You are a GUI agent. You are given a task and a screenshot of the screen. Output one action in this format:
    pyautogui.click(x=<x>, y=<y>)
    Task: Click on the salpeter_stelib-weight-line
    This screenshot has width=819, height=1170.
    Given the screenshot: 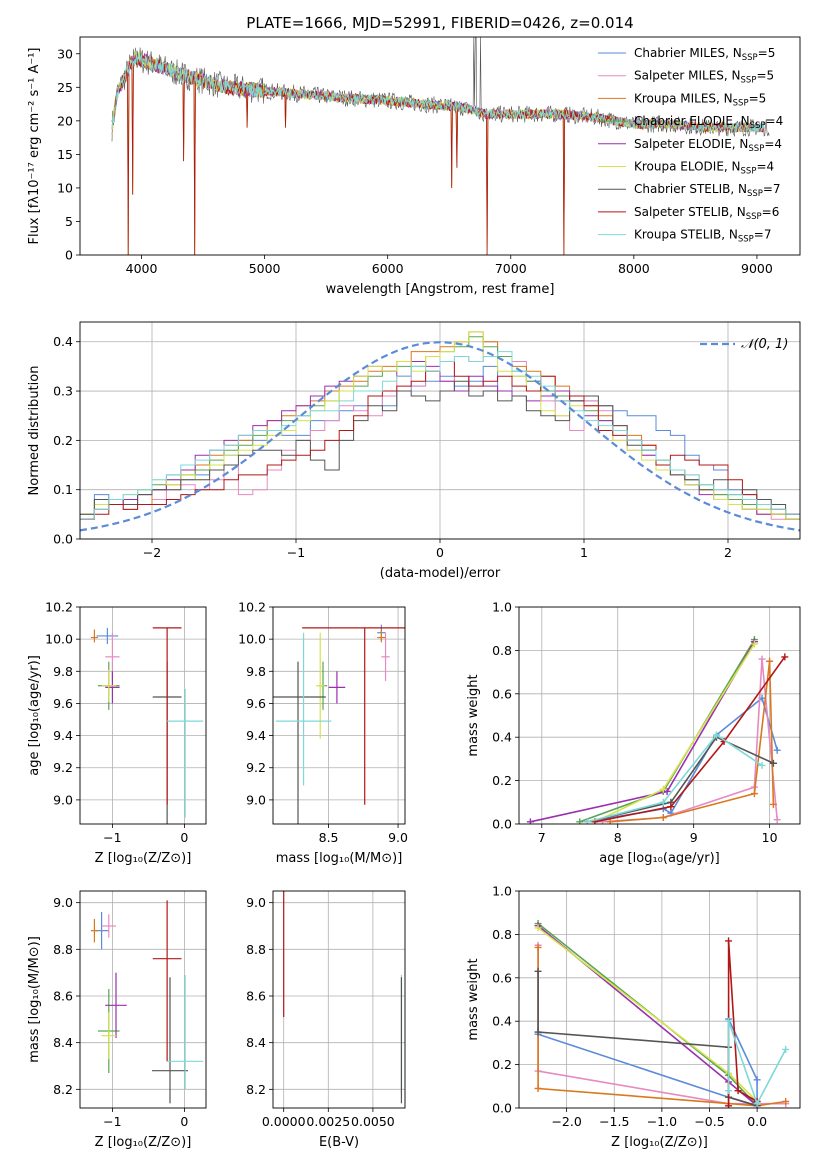 What is the action you would take?
    pyautogui.click(x=690, y=739)
    